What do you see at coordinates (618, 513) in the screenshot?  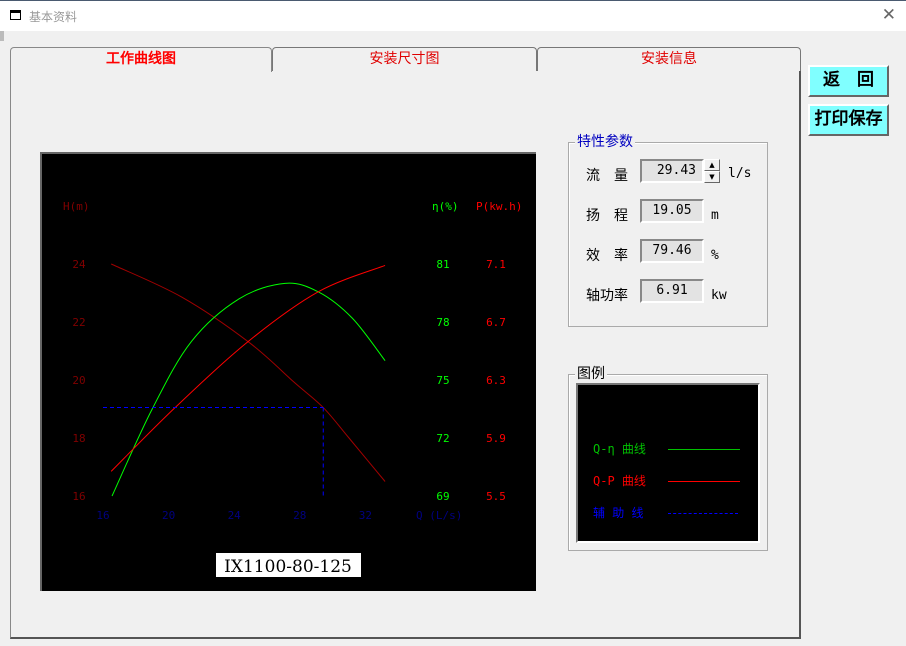 I see `legend-aux-label: 辅 助 线` at bounding box center [618, 513].